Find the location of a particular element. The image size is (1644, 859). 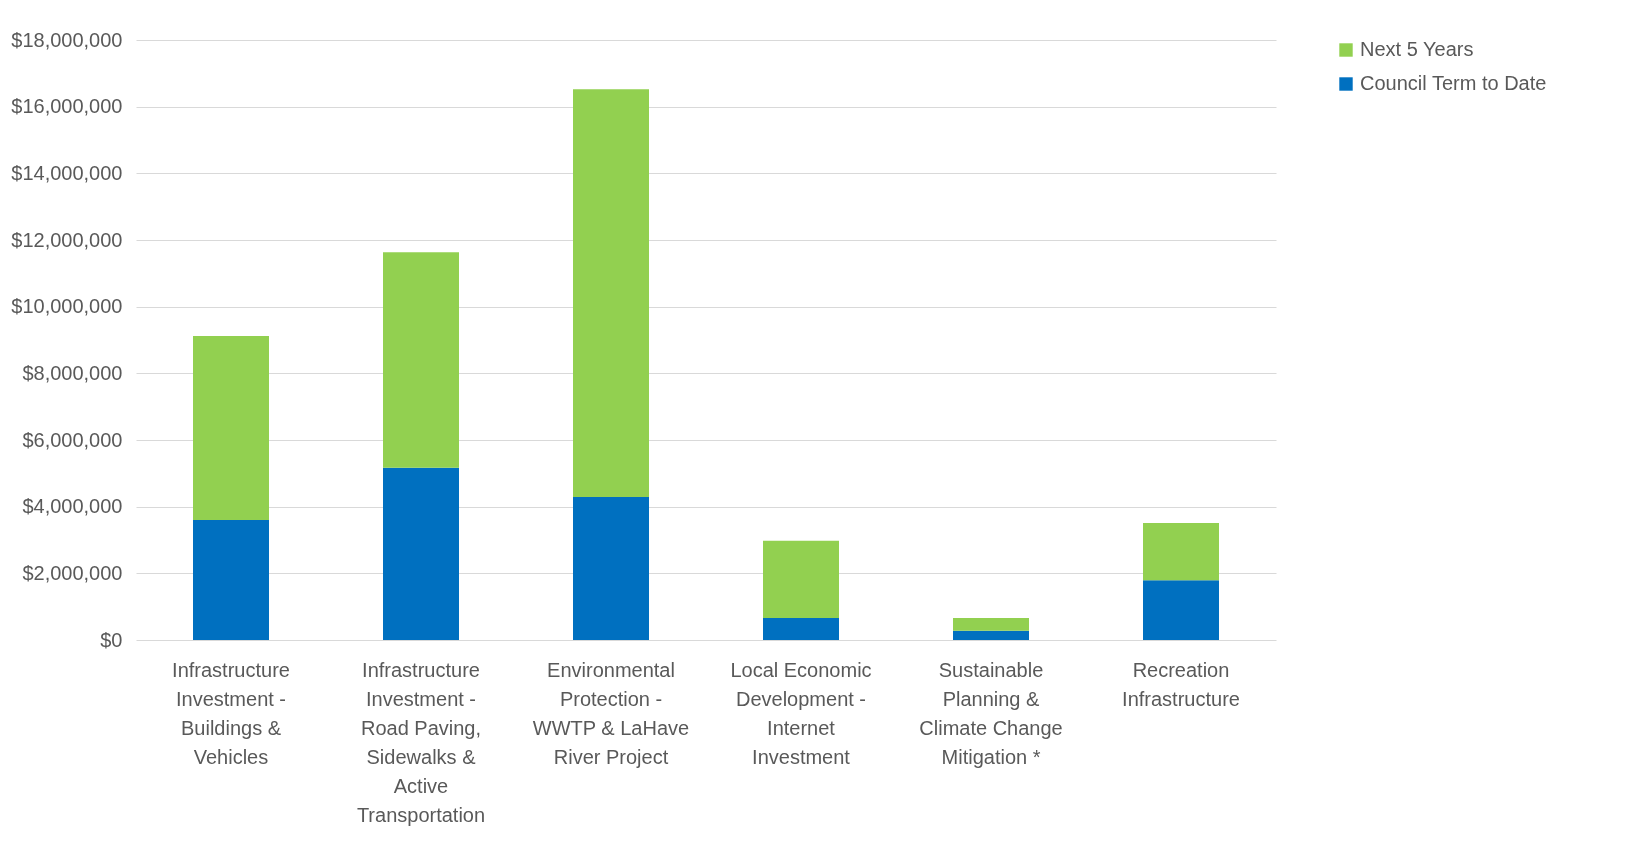

y-tick-label: $16,000,000 is located at coordinates (67, 106).